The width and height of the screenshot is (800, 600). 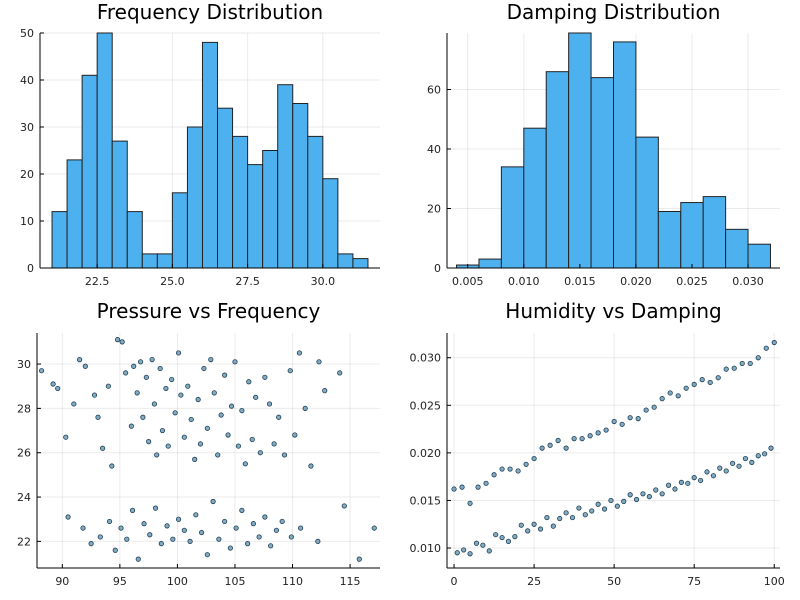 I want to click on x-tick-label: 0.005, so click(x=468, y=281).